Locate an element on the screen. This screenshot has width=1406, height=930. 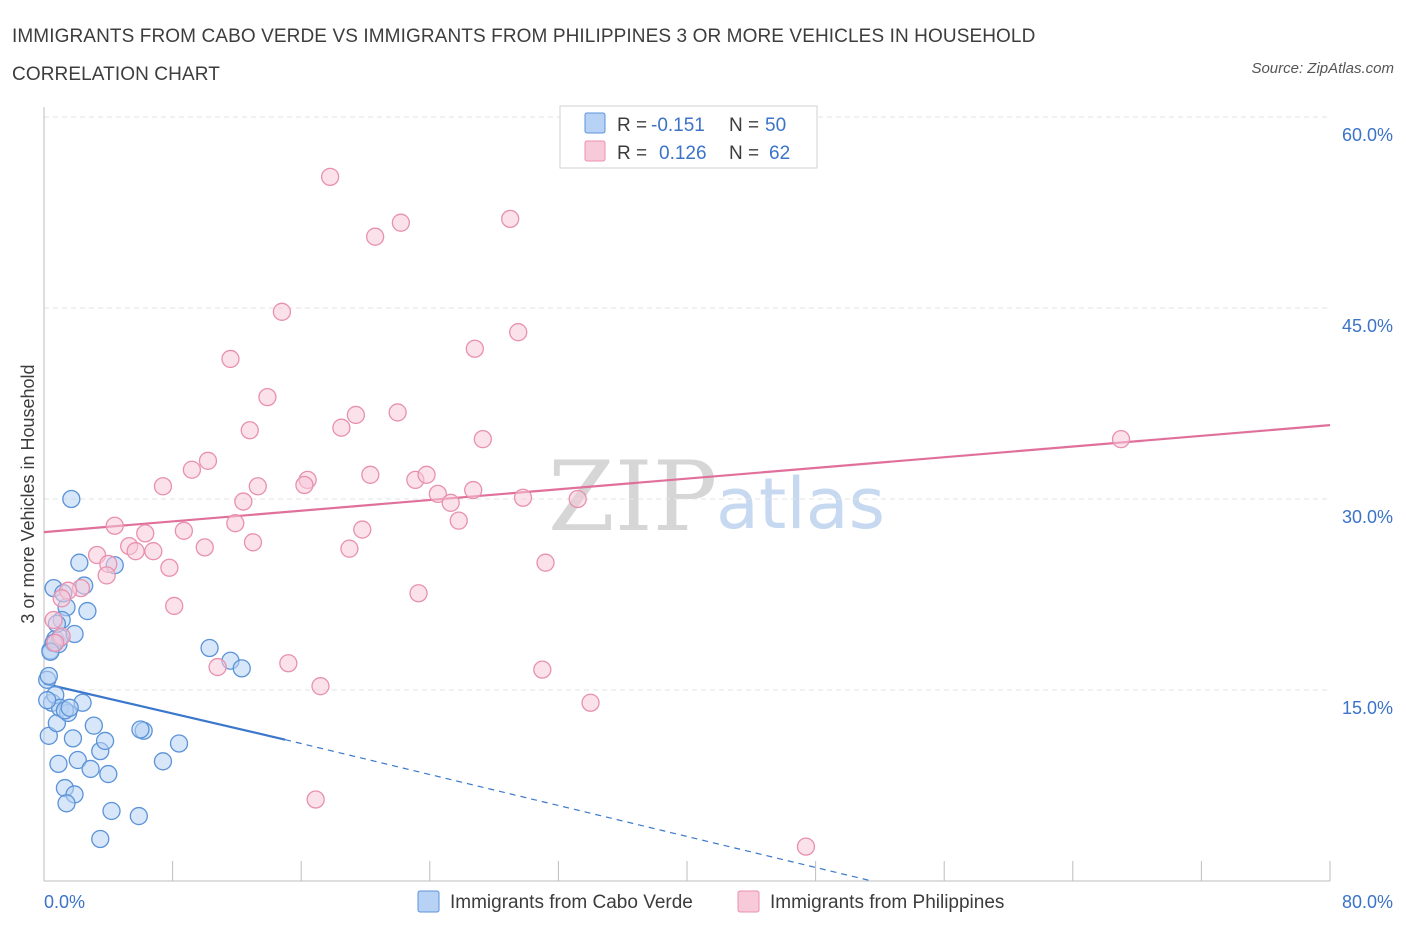
stats-legend-swatch-pink is located at coordinates (595, 151).